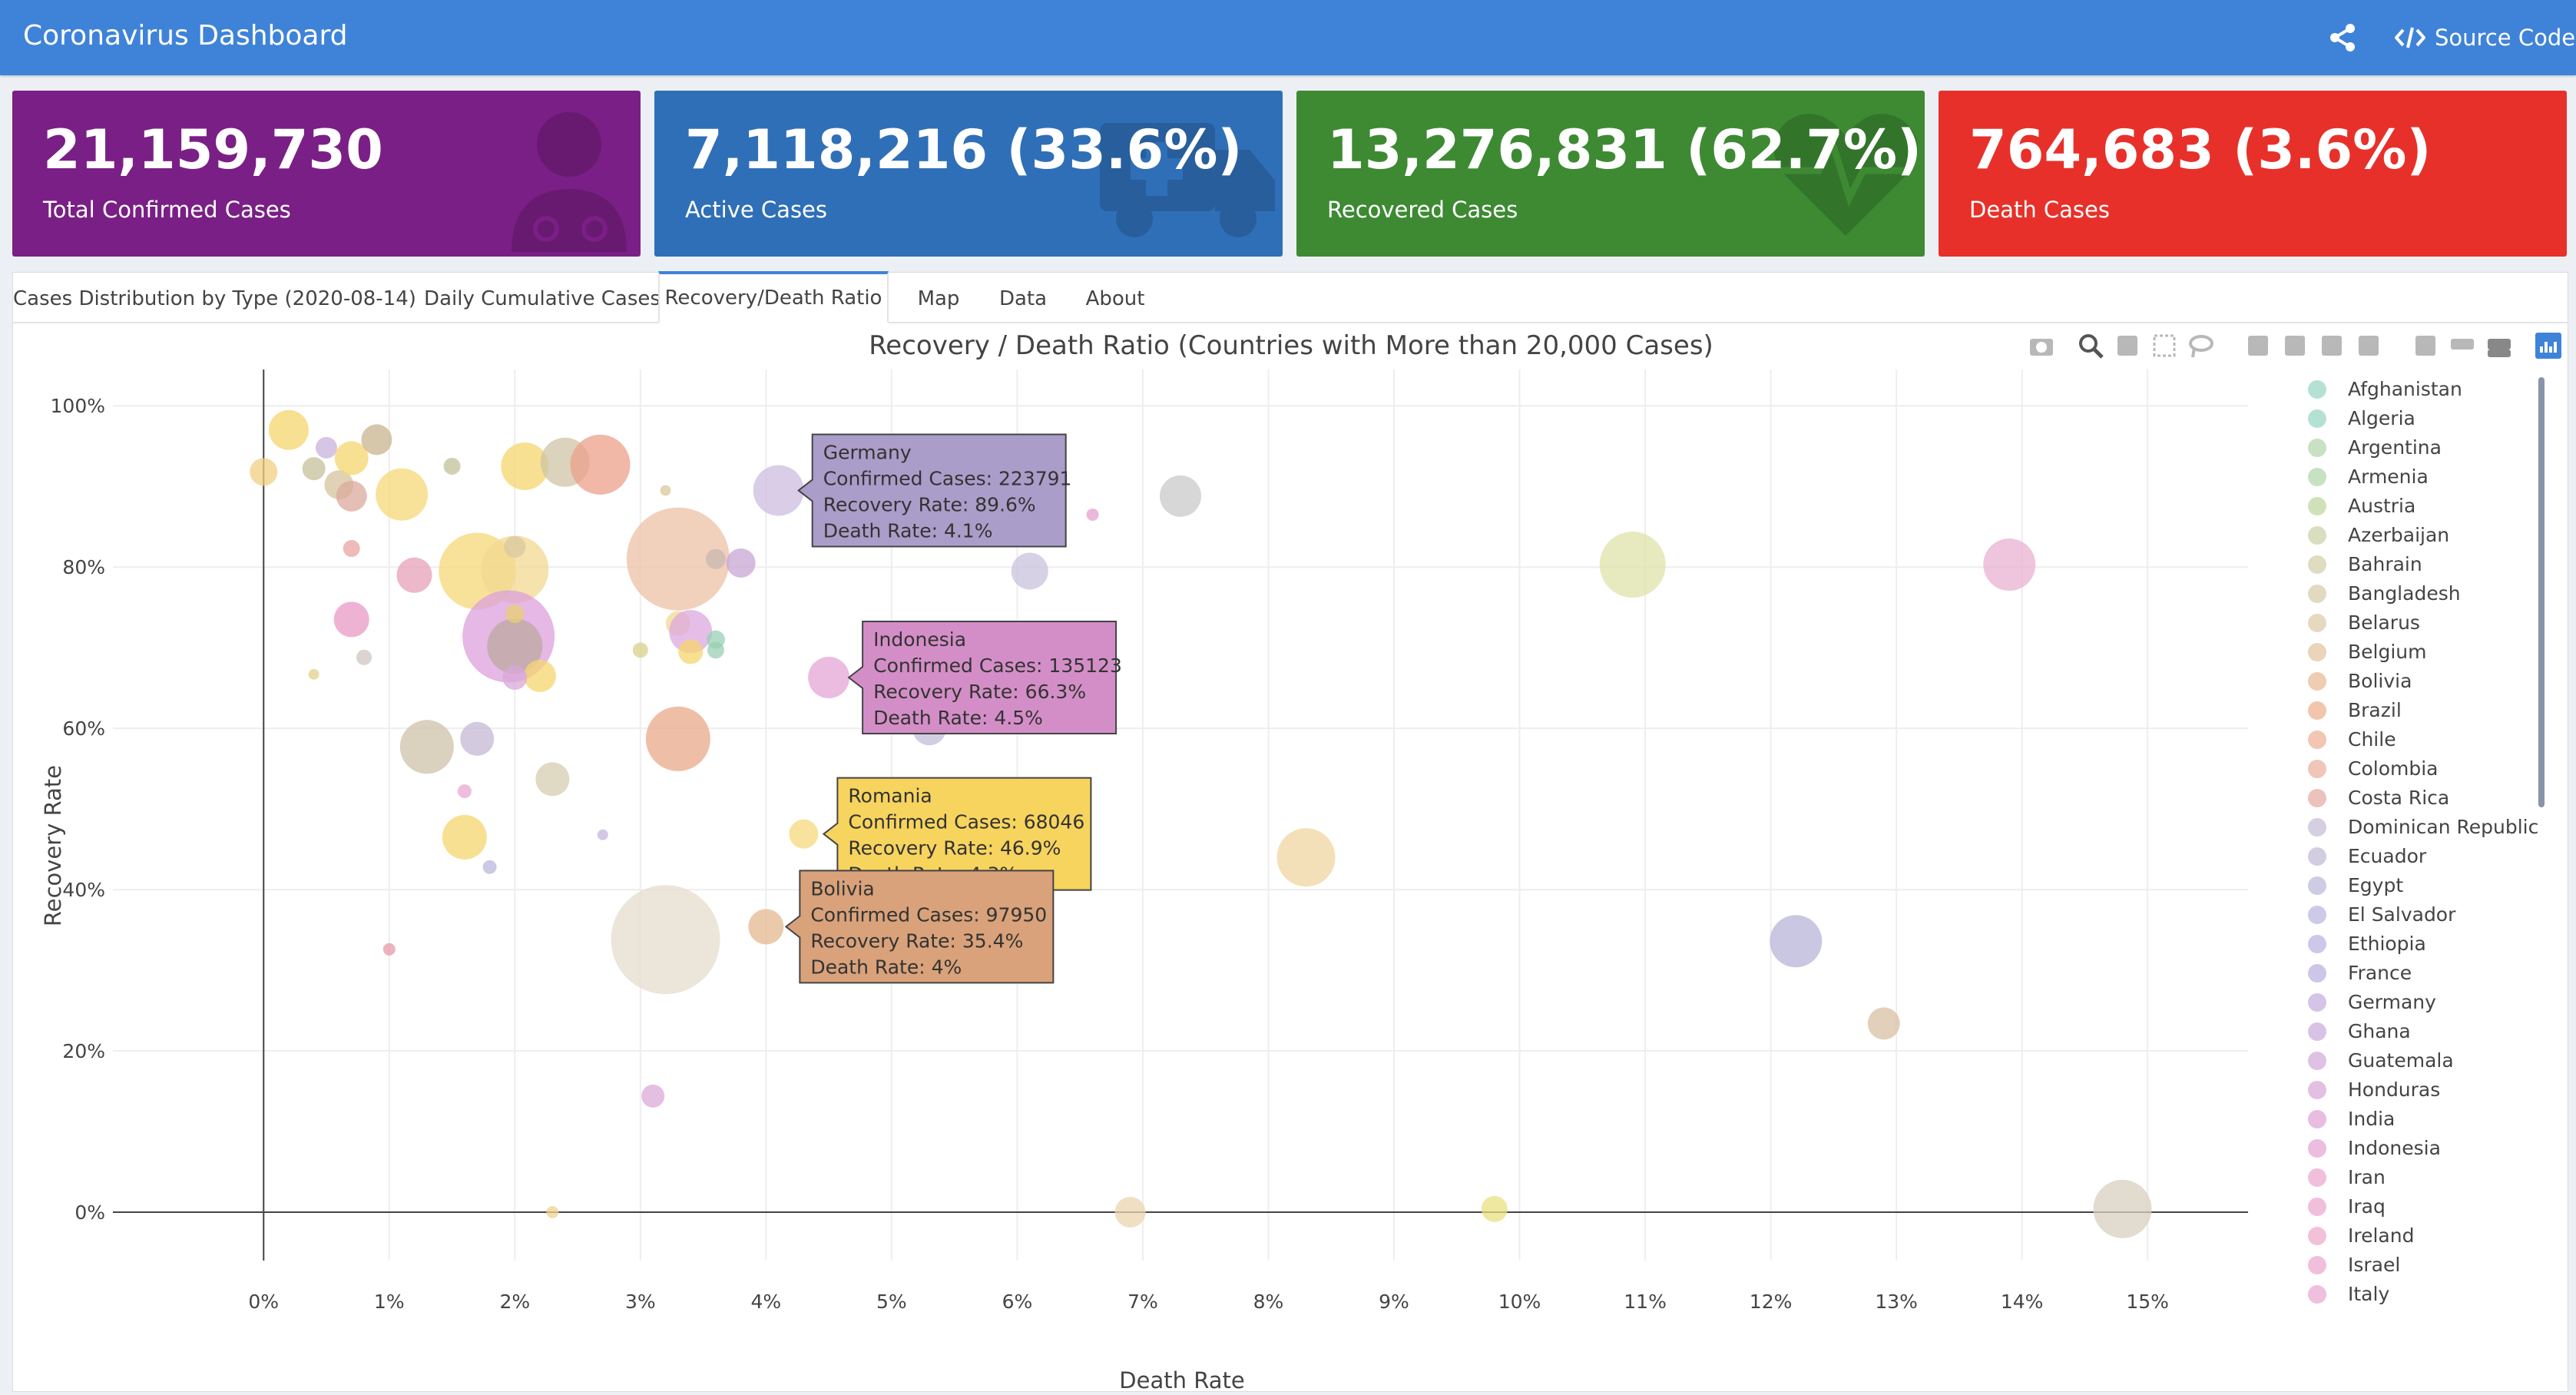 The image size is (2576, 1395). Describe the element at coordinates (2359, 1031) in the screenshot. I see `legend-item: Ghana` at that location.